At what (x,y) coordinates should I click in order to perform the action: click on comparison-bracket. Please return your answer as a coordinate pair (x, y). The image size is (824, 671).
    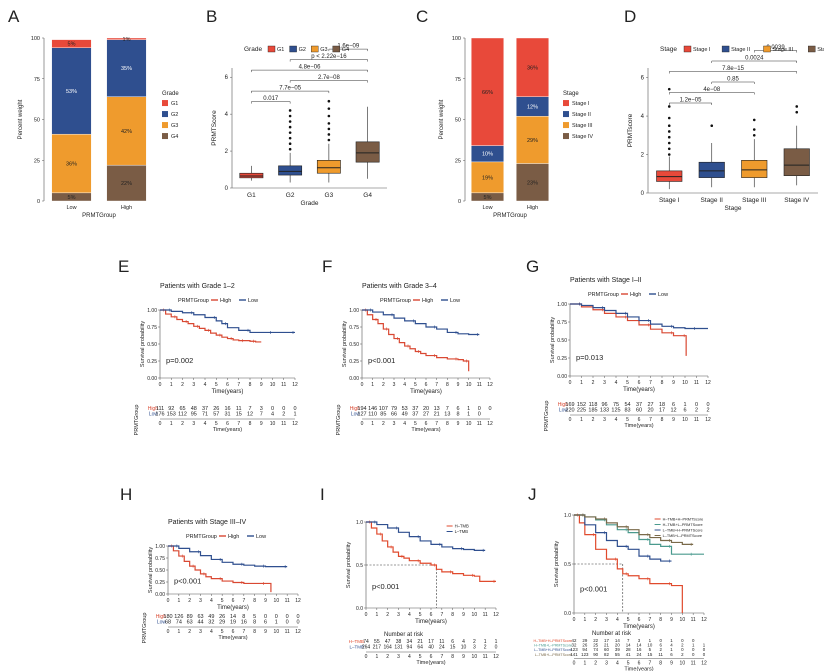
    Looking at the image, I should click on (328, 81).